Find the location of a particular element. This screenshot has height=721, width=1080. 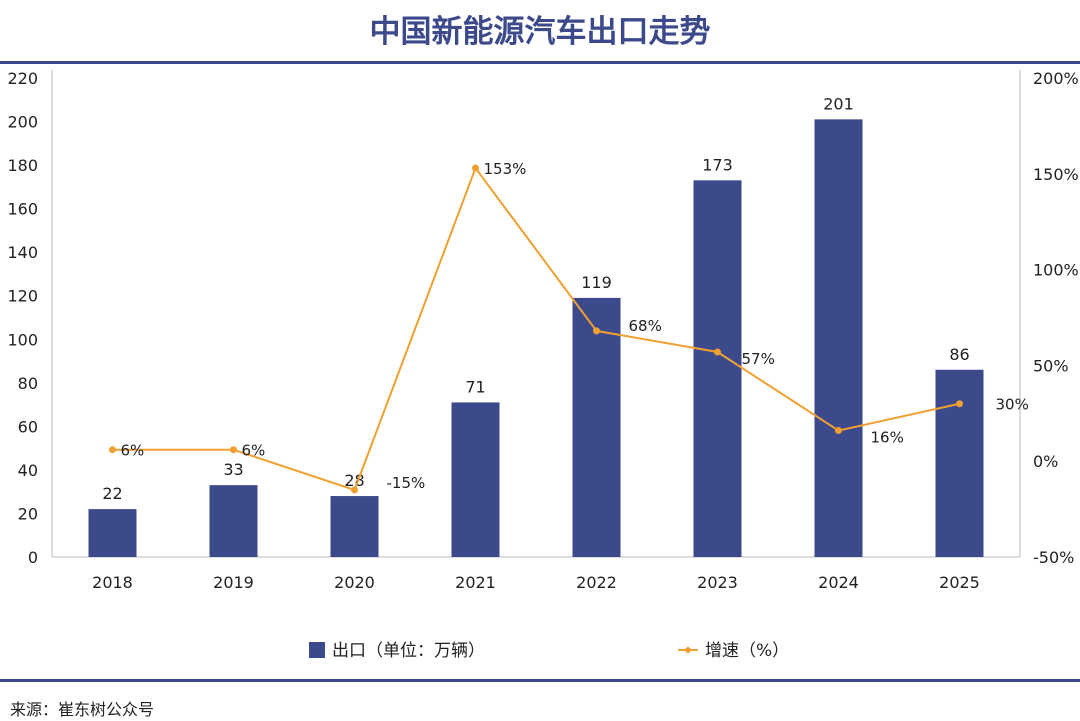

left-tick-label: 80 is located at coordinates (28, 383).